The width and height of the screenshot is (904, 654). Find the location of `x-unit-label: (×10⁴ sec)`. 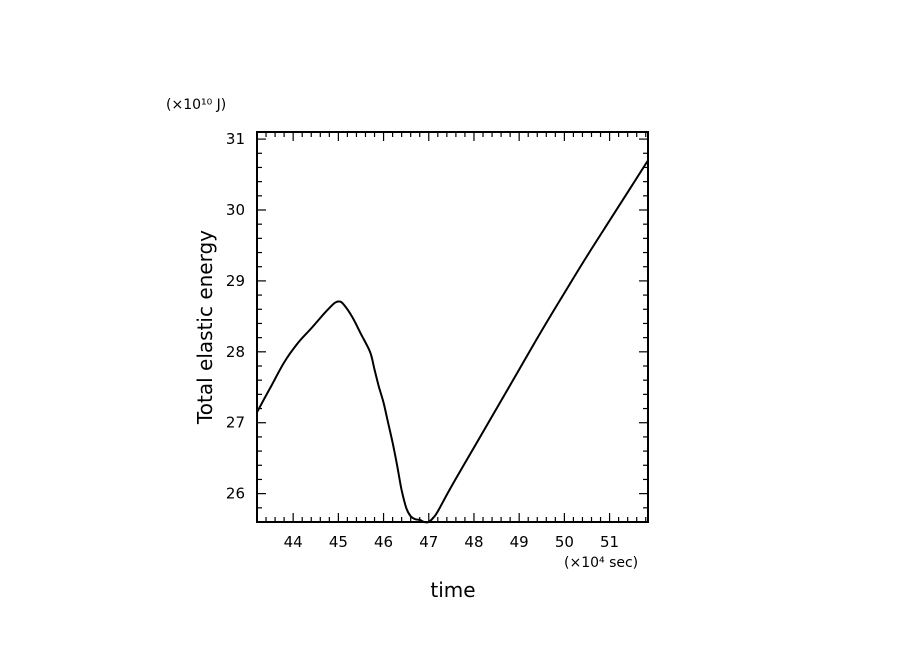

x-unit-label: (×10⁴ sec) is located at coordinates (601, 563).